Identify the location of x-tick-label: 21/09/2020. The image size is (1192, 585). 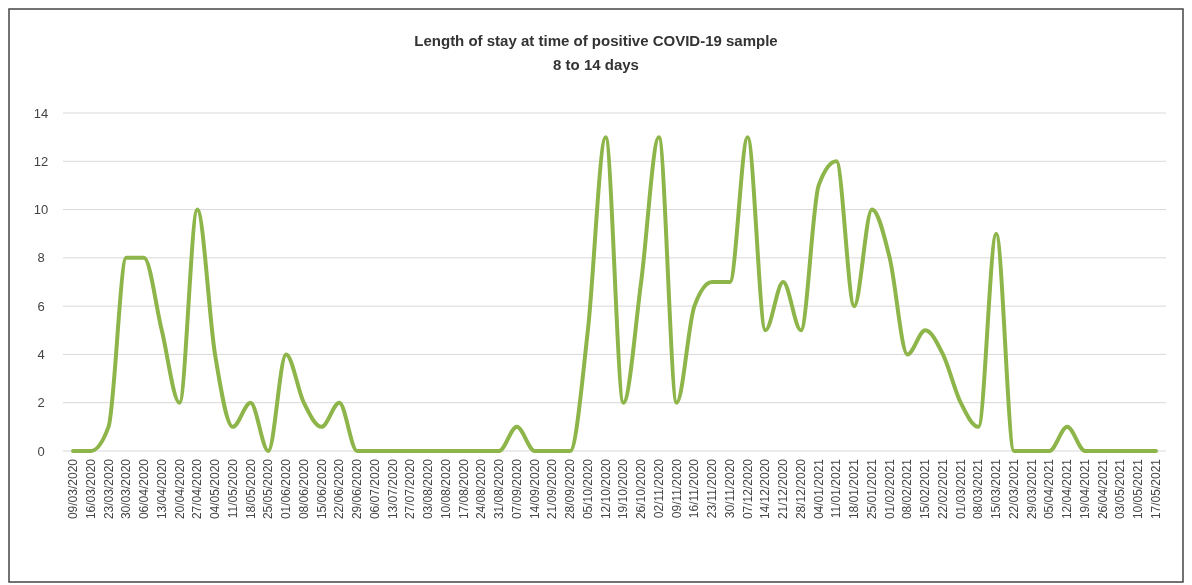
(552, 489).